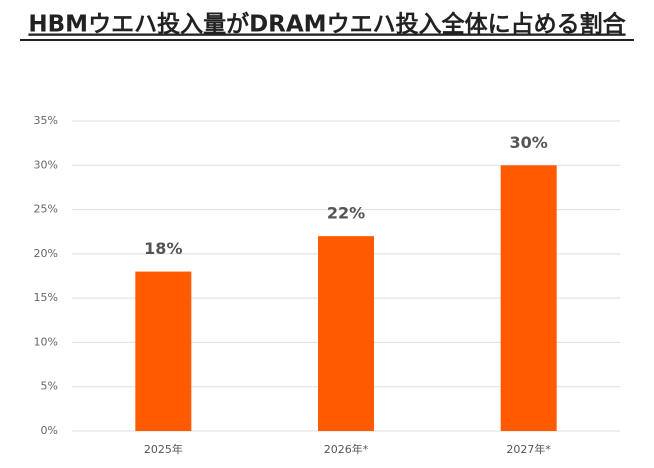 The width and height of the screenshot is (654, 468). What do you see at coordinates (46, 209) in the screenshot?
I see `y-tick-label: 25%` at bounding box center [46, 209].